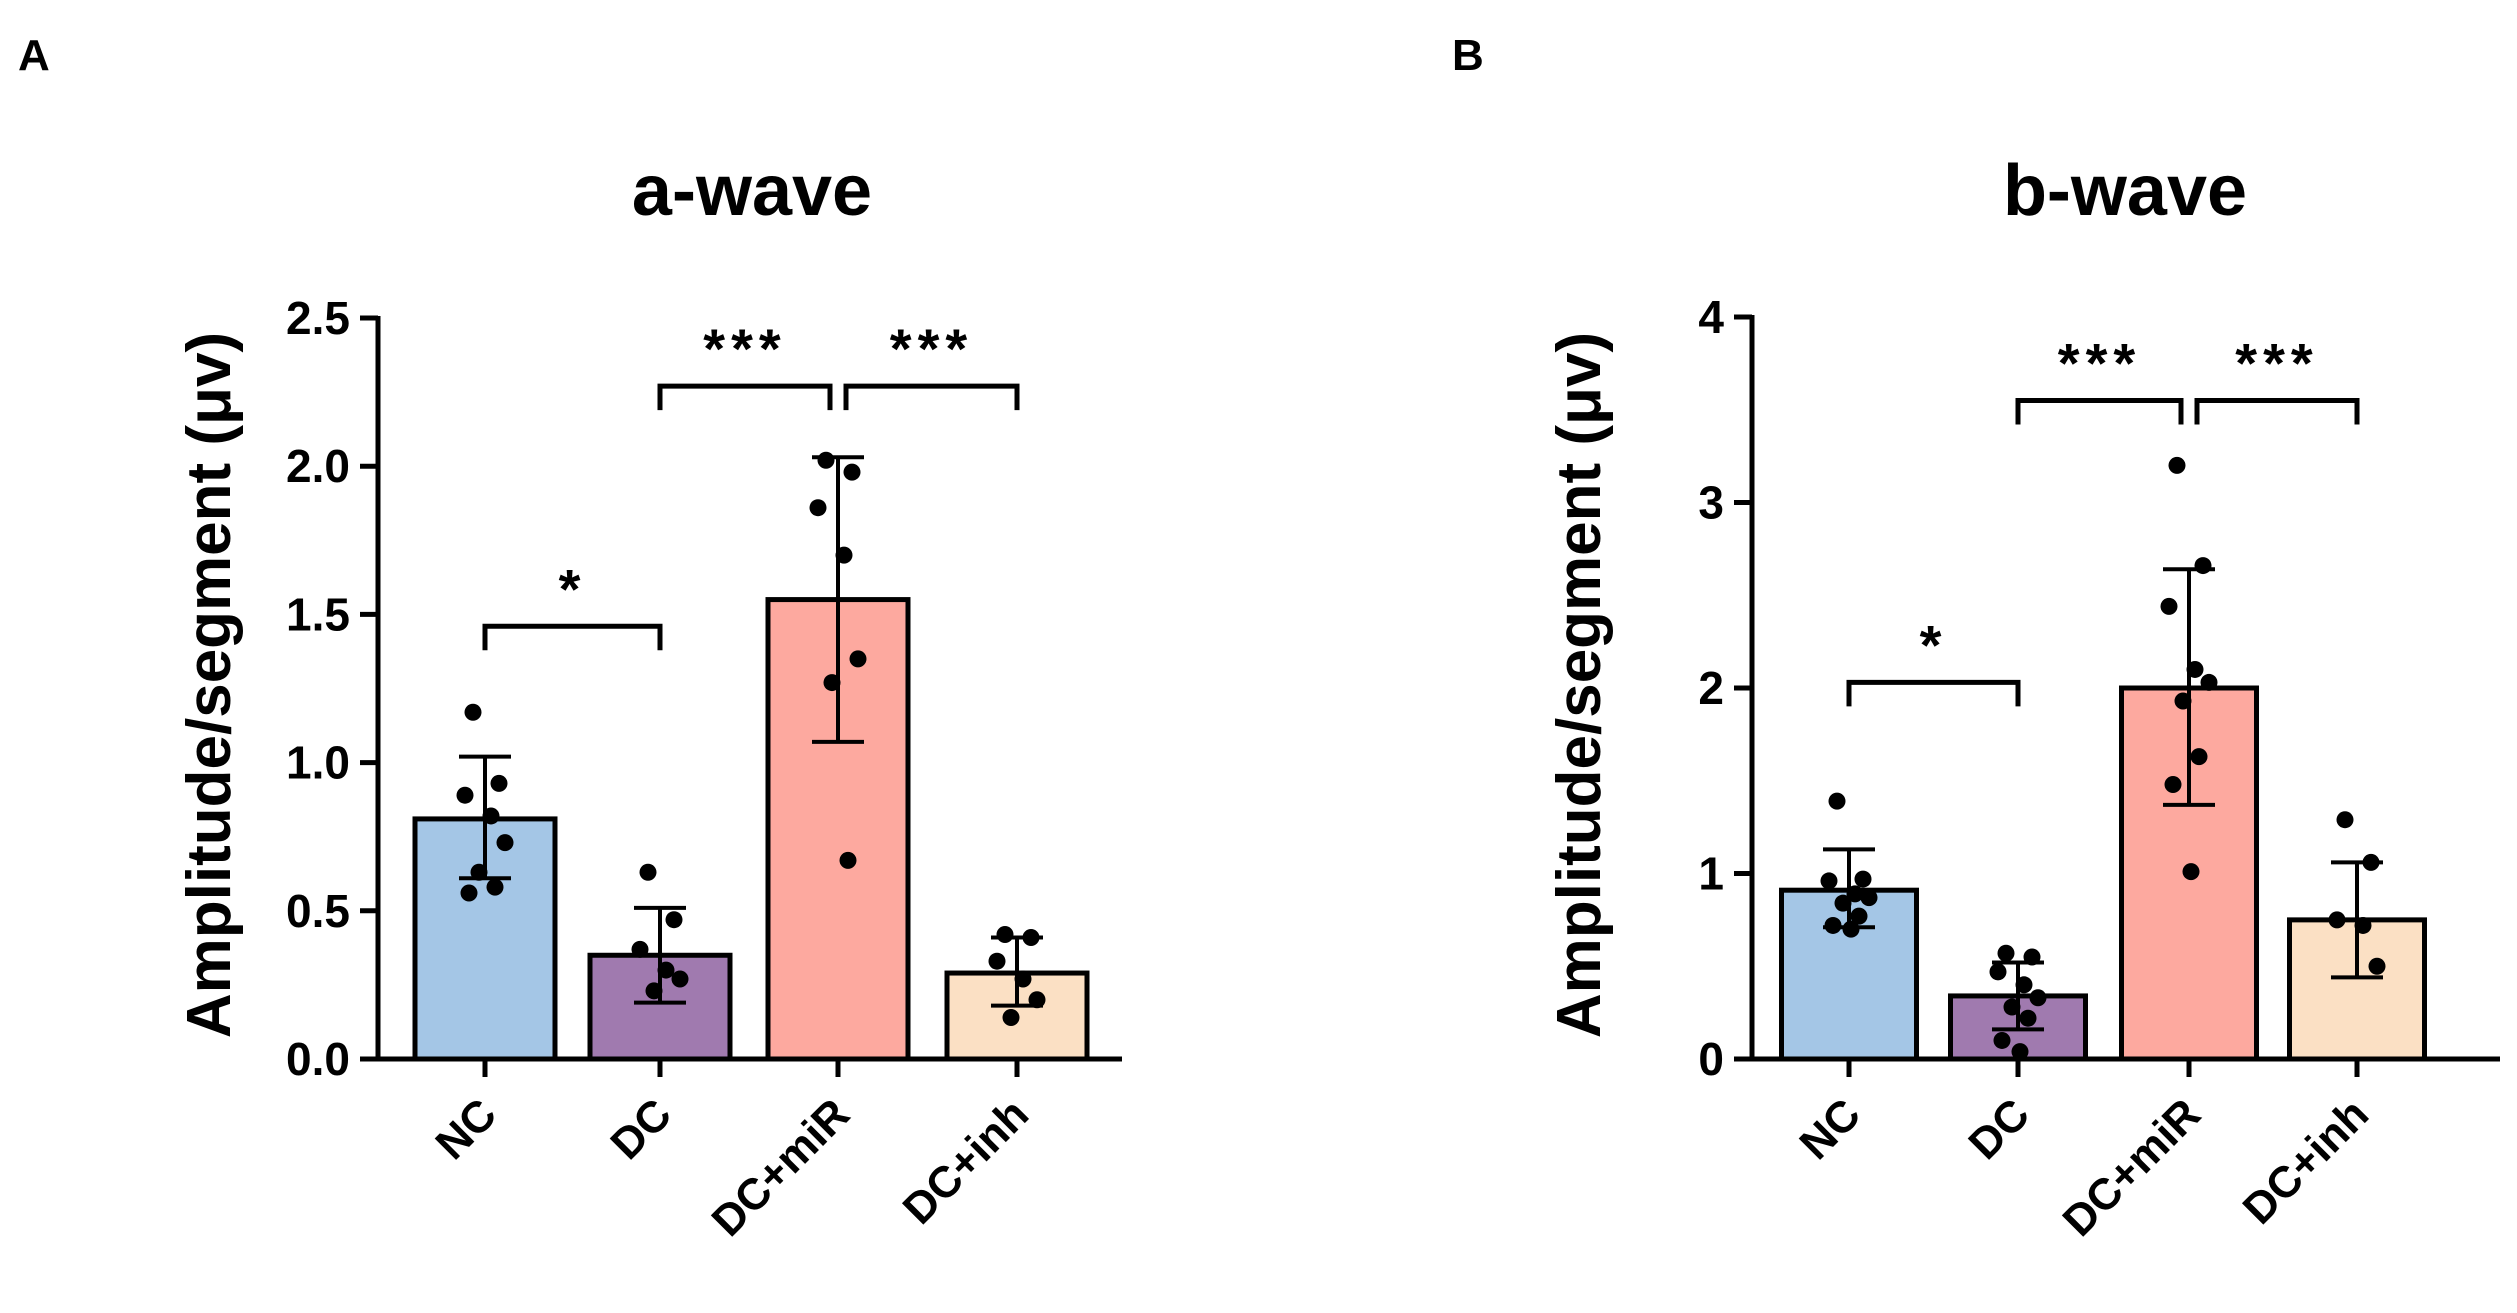  I want to click on y-axis-label-b: Amplitude/segment (μv), so click(1579, 685).